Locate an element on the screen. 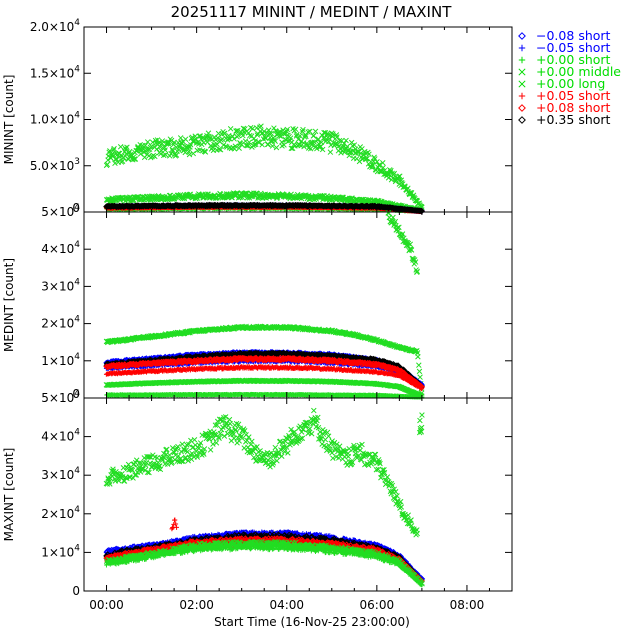 The image size is (640, 640). series--0-00-long-upper-branch- is located at coordinates (402, 242).